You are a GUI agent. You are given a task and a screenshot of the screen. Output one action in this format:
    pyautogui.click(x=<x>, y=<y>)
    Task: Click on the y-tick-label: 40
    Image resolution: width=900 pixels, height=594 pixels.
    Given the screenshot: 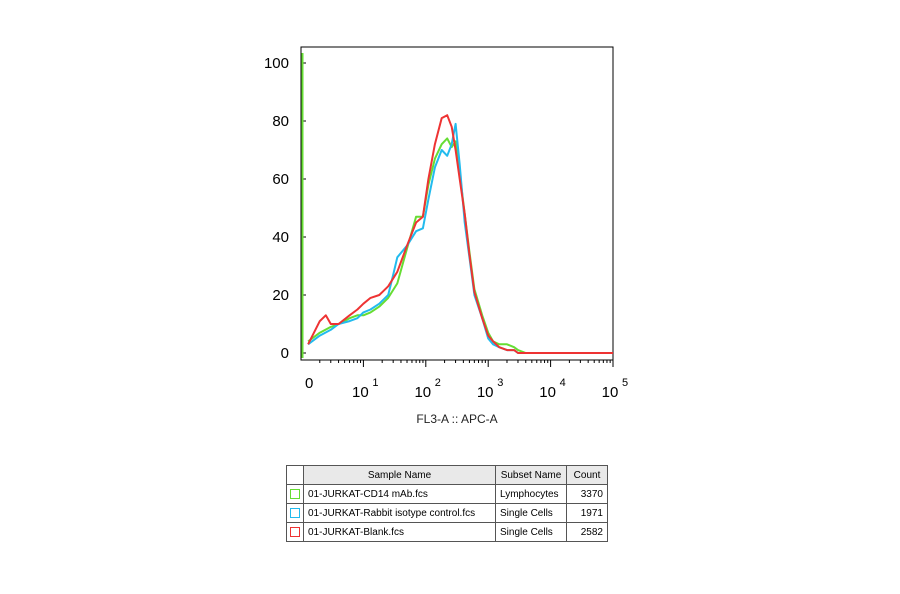 What is the action you would take?
    pyautogui.click(x=280, y=237)
    